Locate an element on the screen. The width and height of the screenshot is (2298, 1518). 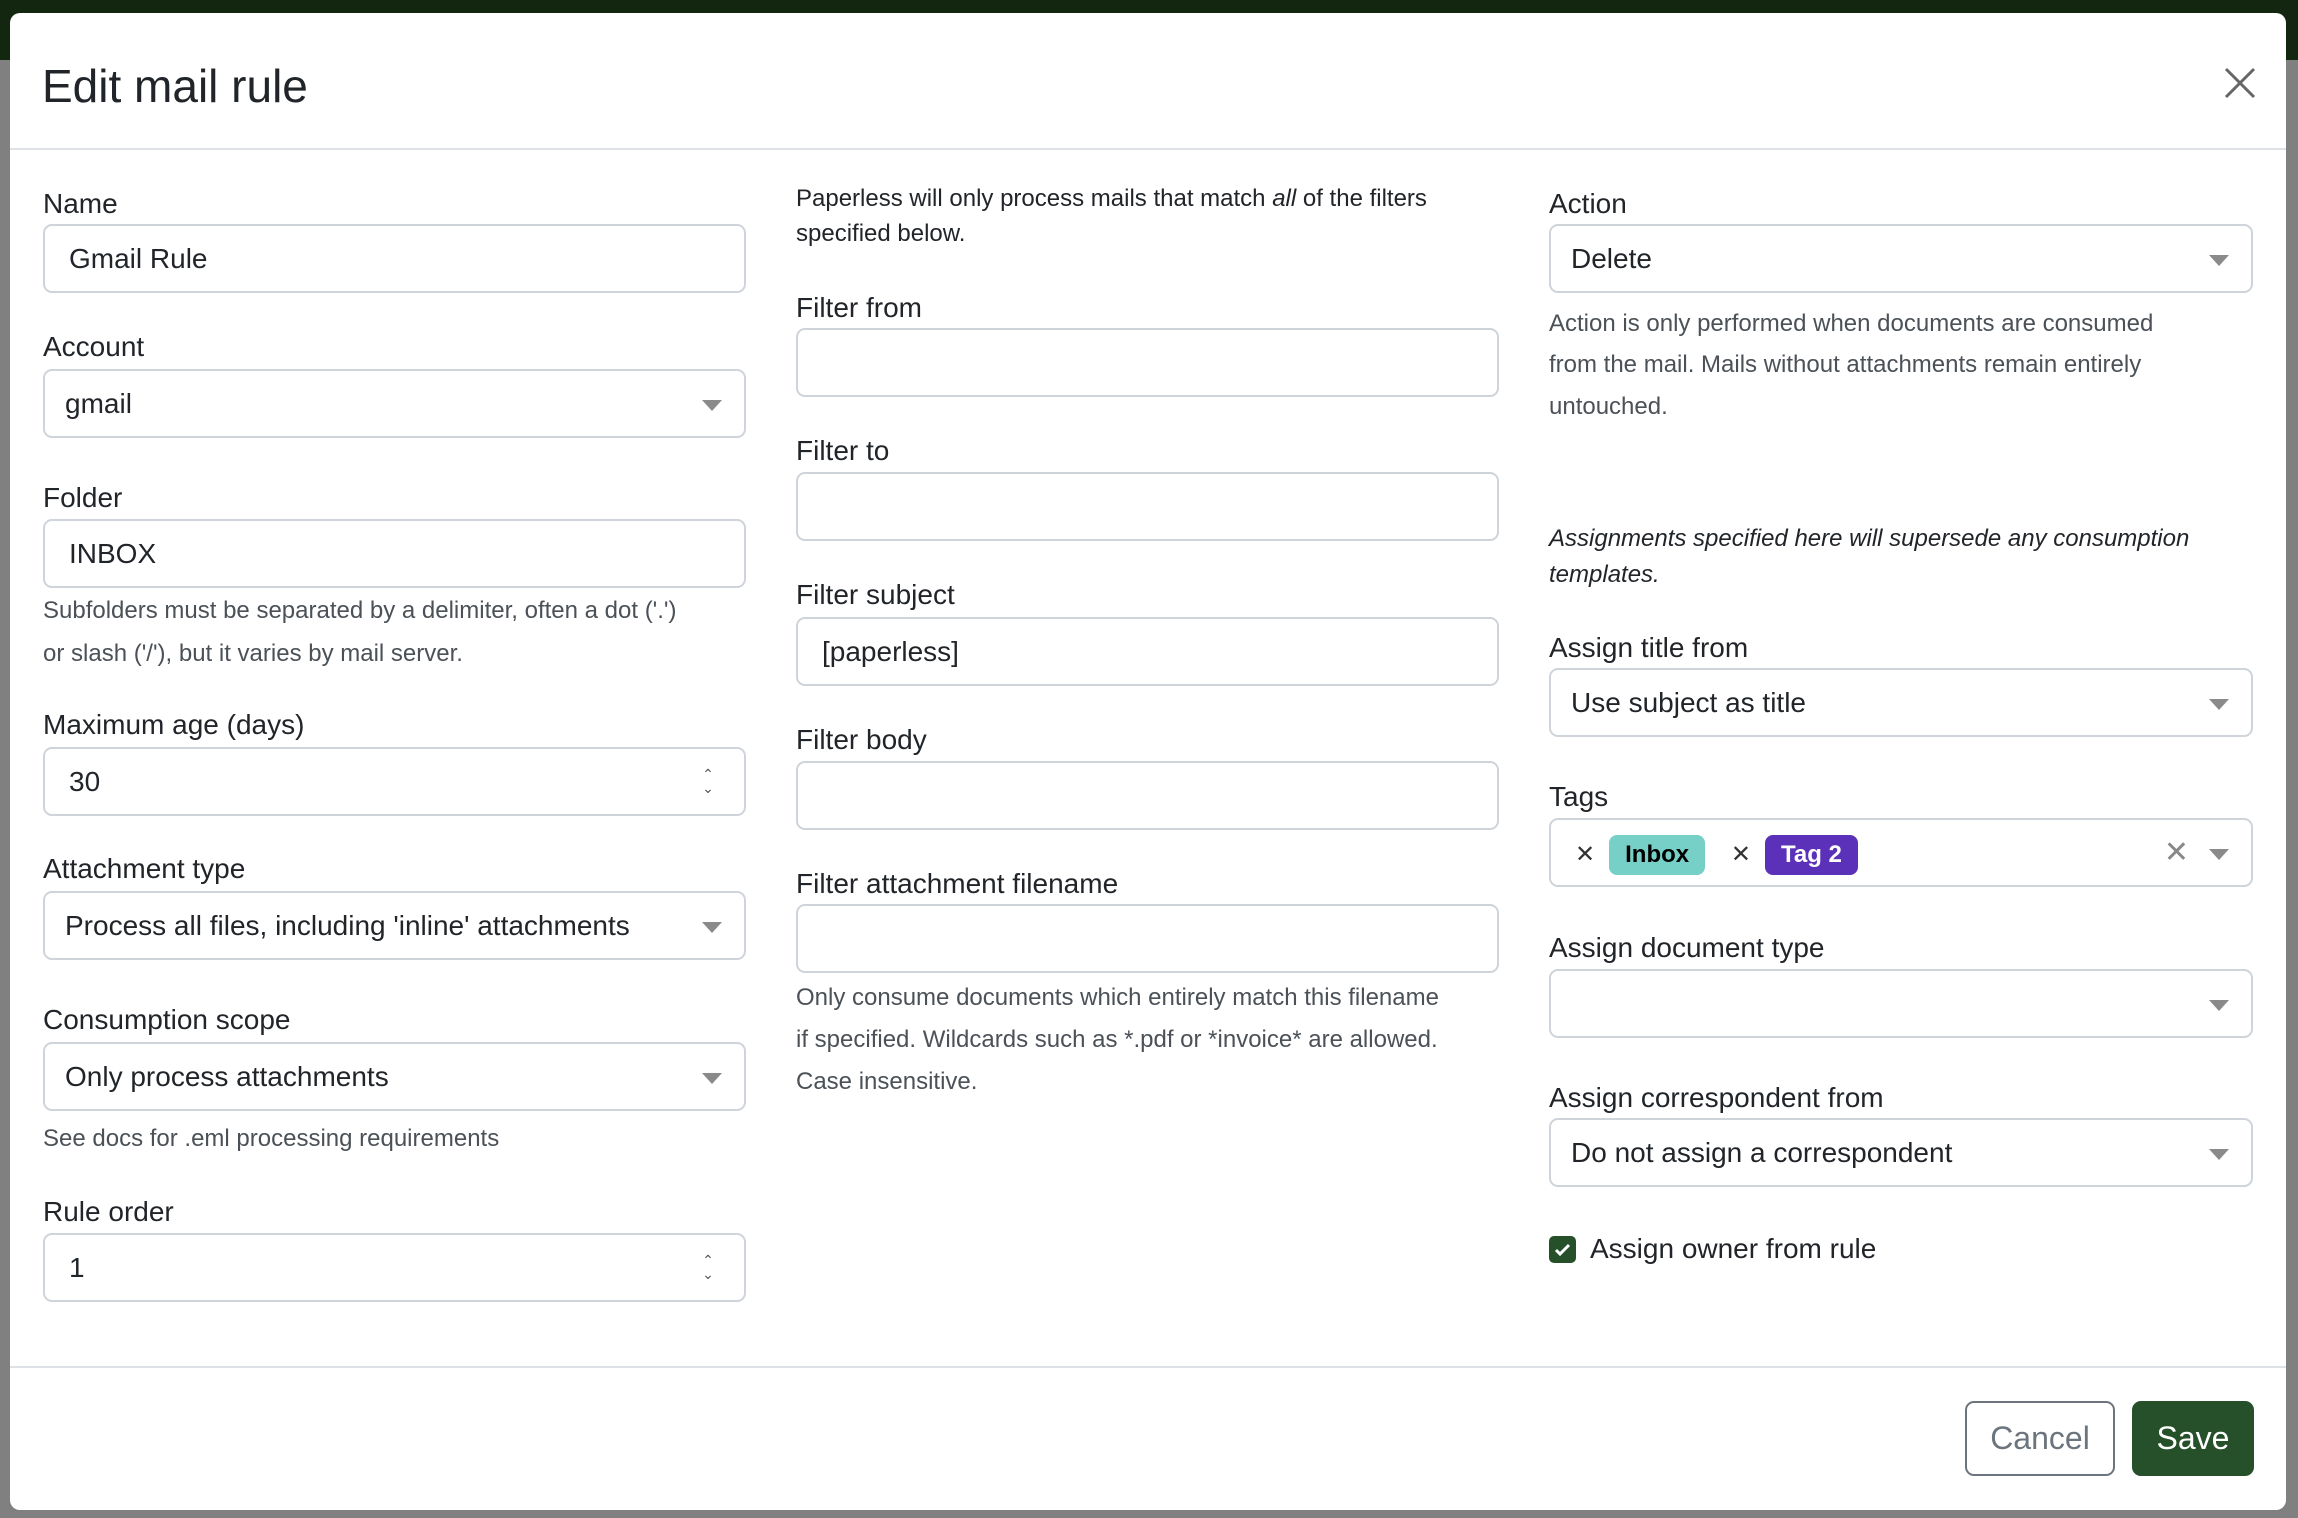
intro-emphasis: all is located at coordinates (1284, 198).